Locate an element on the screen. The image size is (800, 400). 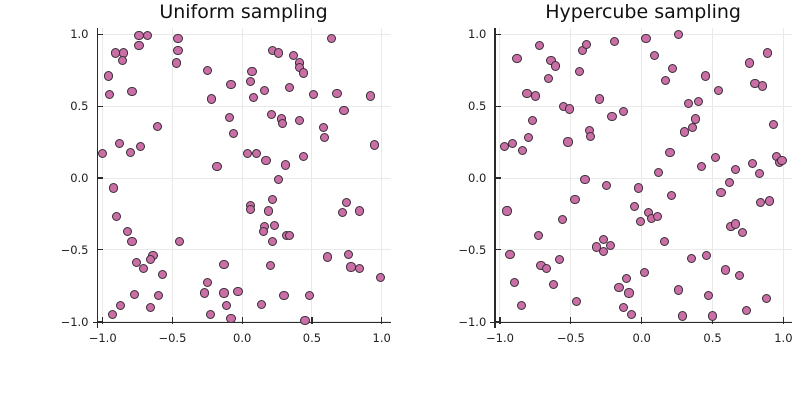
plot-title-uniform-sampling: Uniform sampling is located at coordinates (243, 12).